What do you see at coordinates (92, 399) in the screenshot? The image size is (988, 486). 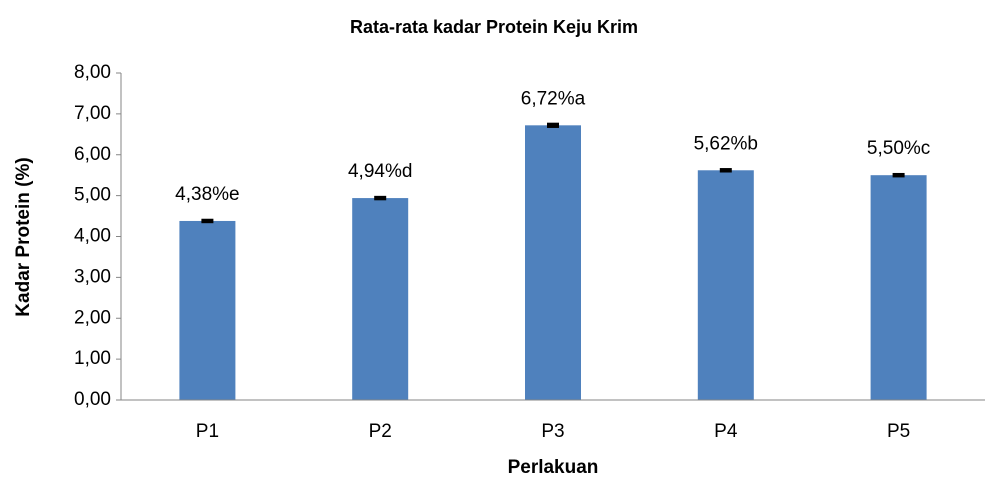 I see `y-tick-label: 0,00` at bounding box center [92, 399].